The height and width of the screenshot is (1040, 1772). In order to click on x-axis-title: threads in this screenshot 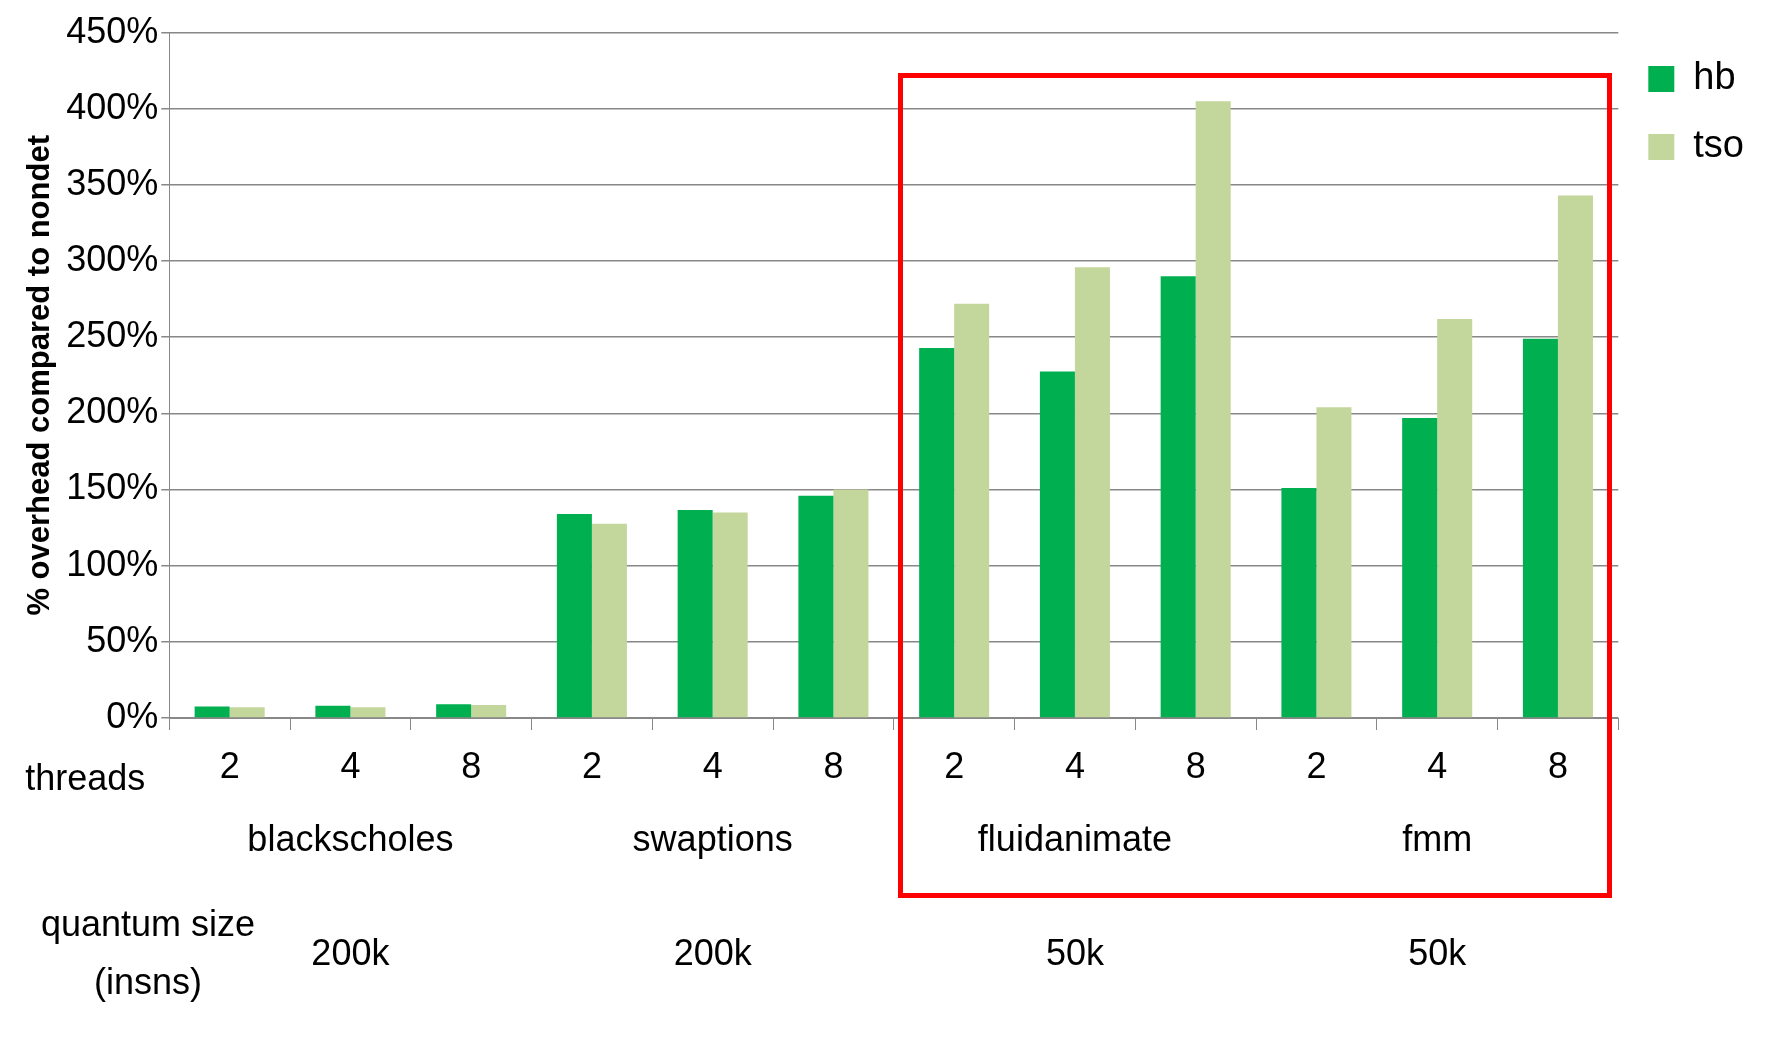, I will do `click(85, 777)`.